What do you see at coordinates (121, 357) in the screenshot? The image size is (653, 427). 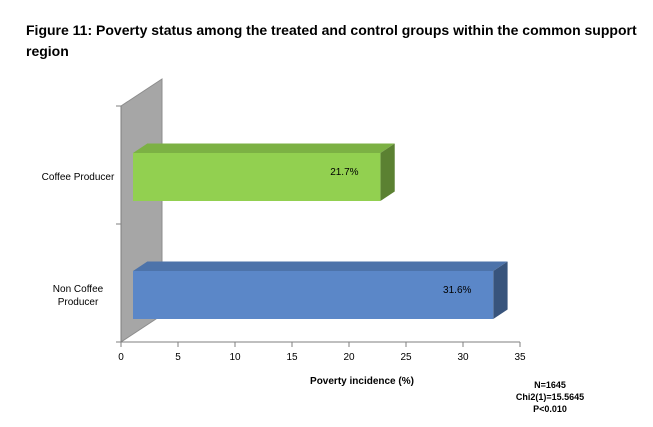 I see `x-tick-label: 0` at bounding box center [121, 357].